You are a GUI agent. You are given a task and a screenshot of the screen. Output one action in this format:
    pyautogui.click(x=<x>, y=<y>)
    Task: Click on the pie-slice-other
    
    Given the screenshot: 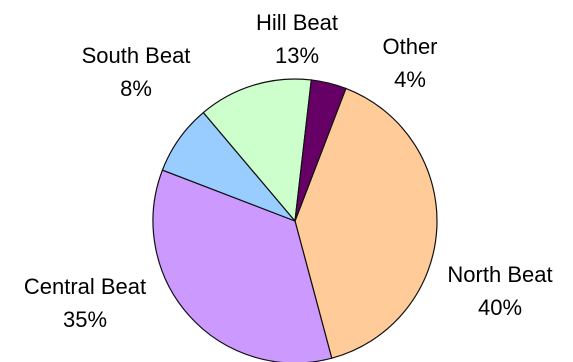 What is the action you would take?
    pyautogui.click(x=320, y=150)
    